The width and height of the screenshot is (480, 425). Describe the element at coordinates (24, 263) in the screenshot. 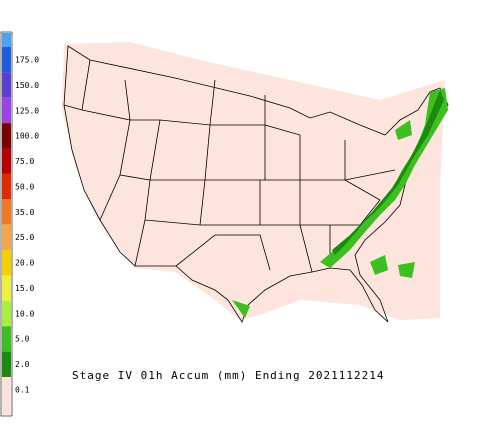

I see `legend-label: 20.0` at that location.